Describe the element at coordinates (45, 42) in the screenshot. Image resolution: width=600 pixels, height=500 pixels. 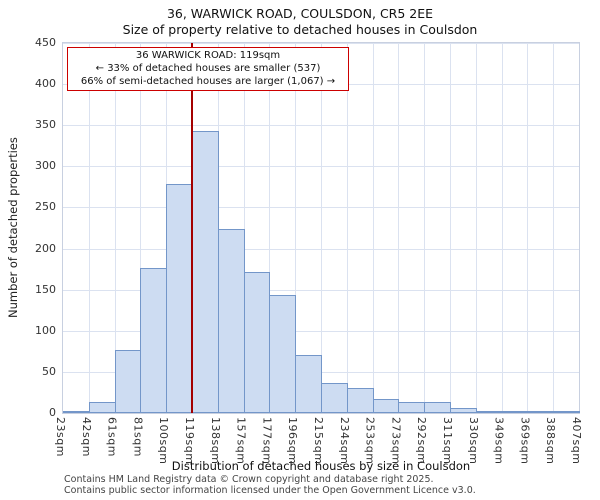
I see `y-axis-tick-label: 450` at that location.